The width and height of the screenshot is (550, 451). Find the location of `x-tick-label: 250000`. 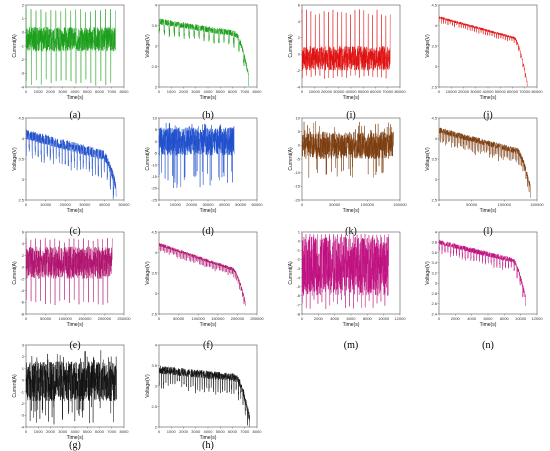

x-tick-label: 250000 is located at coordinates (124, 318).